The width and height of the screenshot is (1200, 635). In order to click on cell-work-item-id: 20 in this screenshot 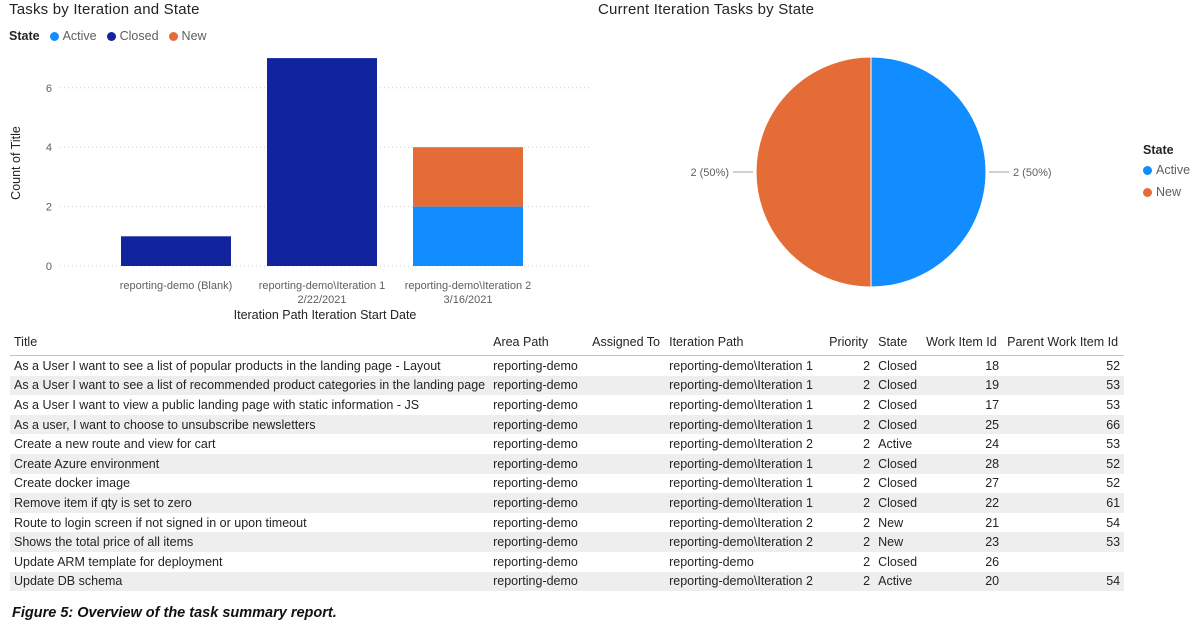, I will do `click(963, 581)`.